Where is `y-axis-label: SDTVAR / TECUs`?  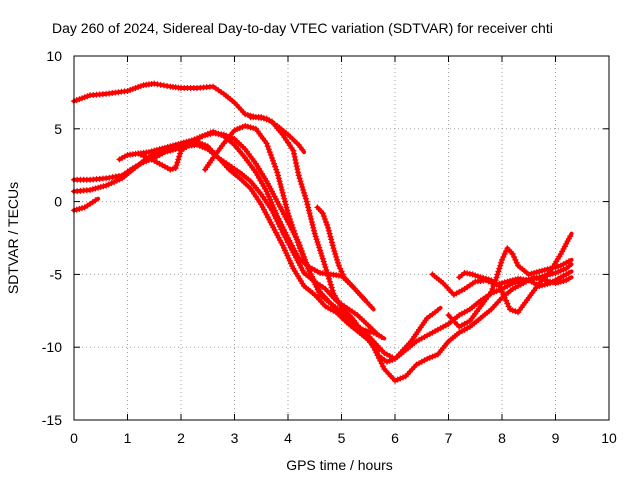
y-axis-label: SDTVAR / TECUs is located at coordinates (13, 238).